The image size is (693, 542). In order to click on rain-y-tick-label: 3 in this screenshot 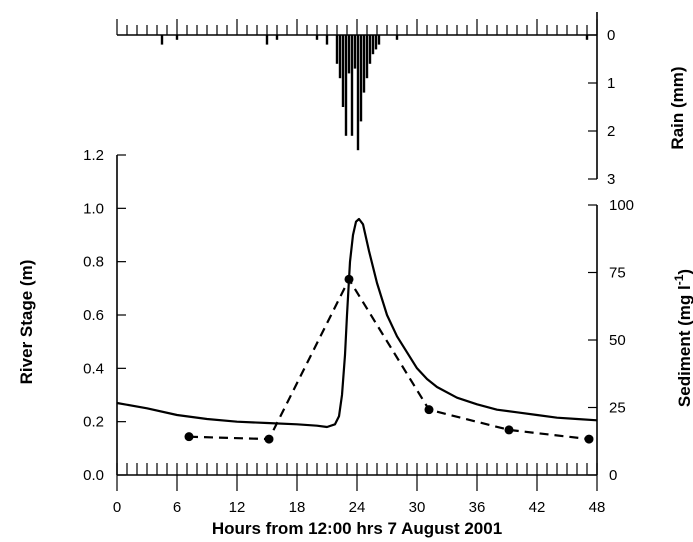, I will do `click(611, 179)`.